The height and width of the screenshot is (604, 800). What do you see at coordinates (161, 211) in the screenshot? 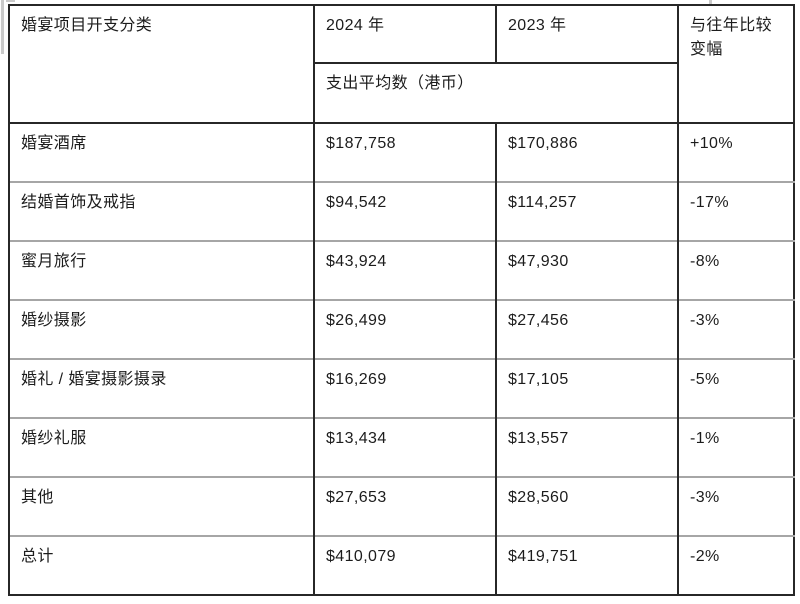
I see `category-cell: 结婚首饰及戒指` at bounding box center [161, 211].